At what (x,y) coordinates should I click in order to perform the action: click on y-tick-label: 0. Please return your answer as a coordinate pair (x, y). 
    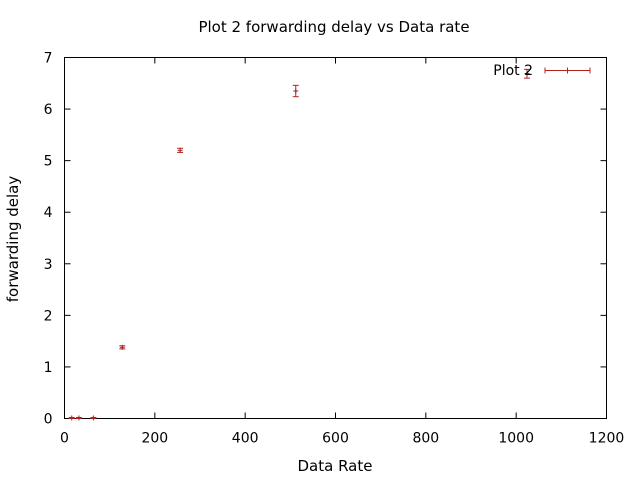
    Looking at the image, I should click on (48, 420).